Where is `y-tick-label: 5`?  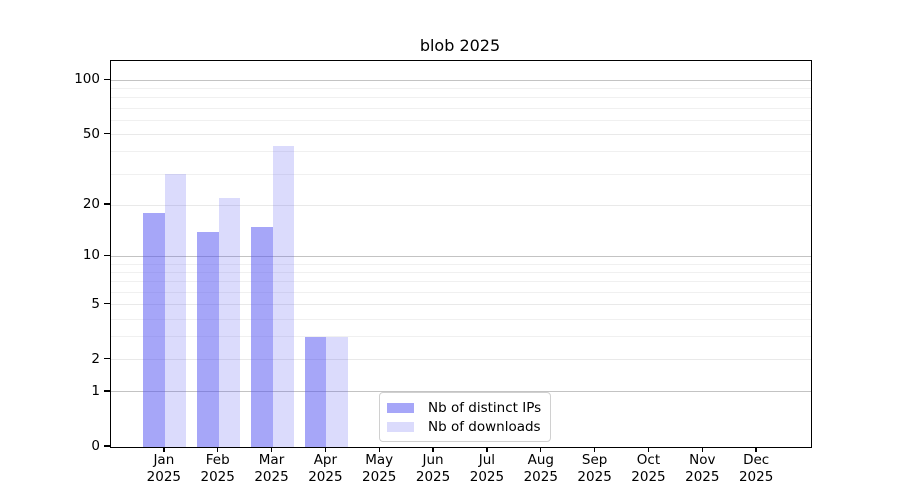 y-tick-label: 5 is located at coordinates (95, 303).